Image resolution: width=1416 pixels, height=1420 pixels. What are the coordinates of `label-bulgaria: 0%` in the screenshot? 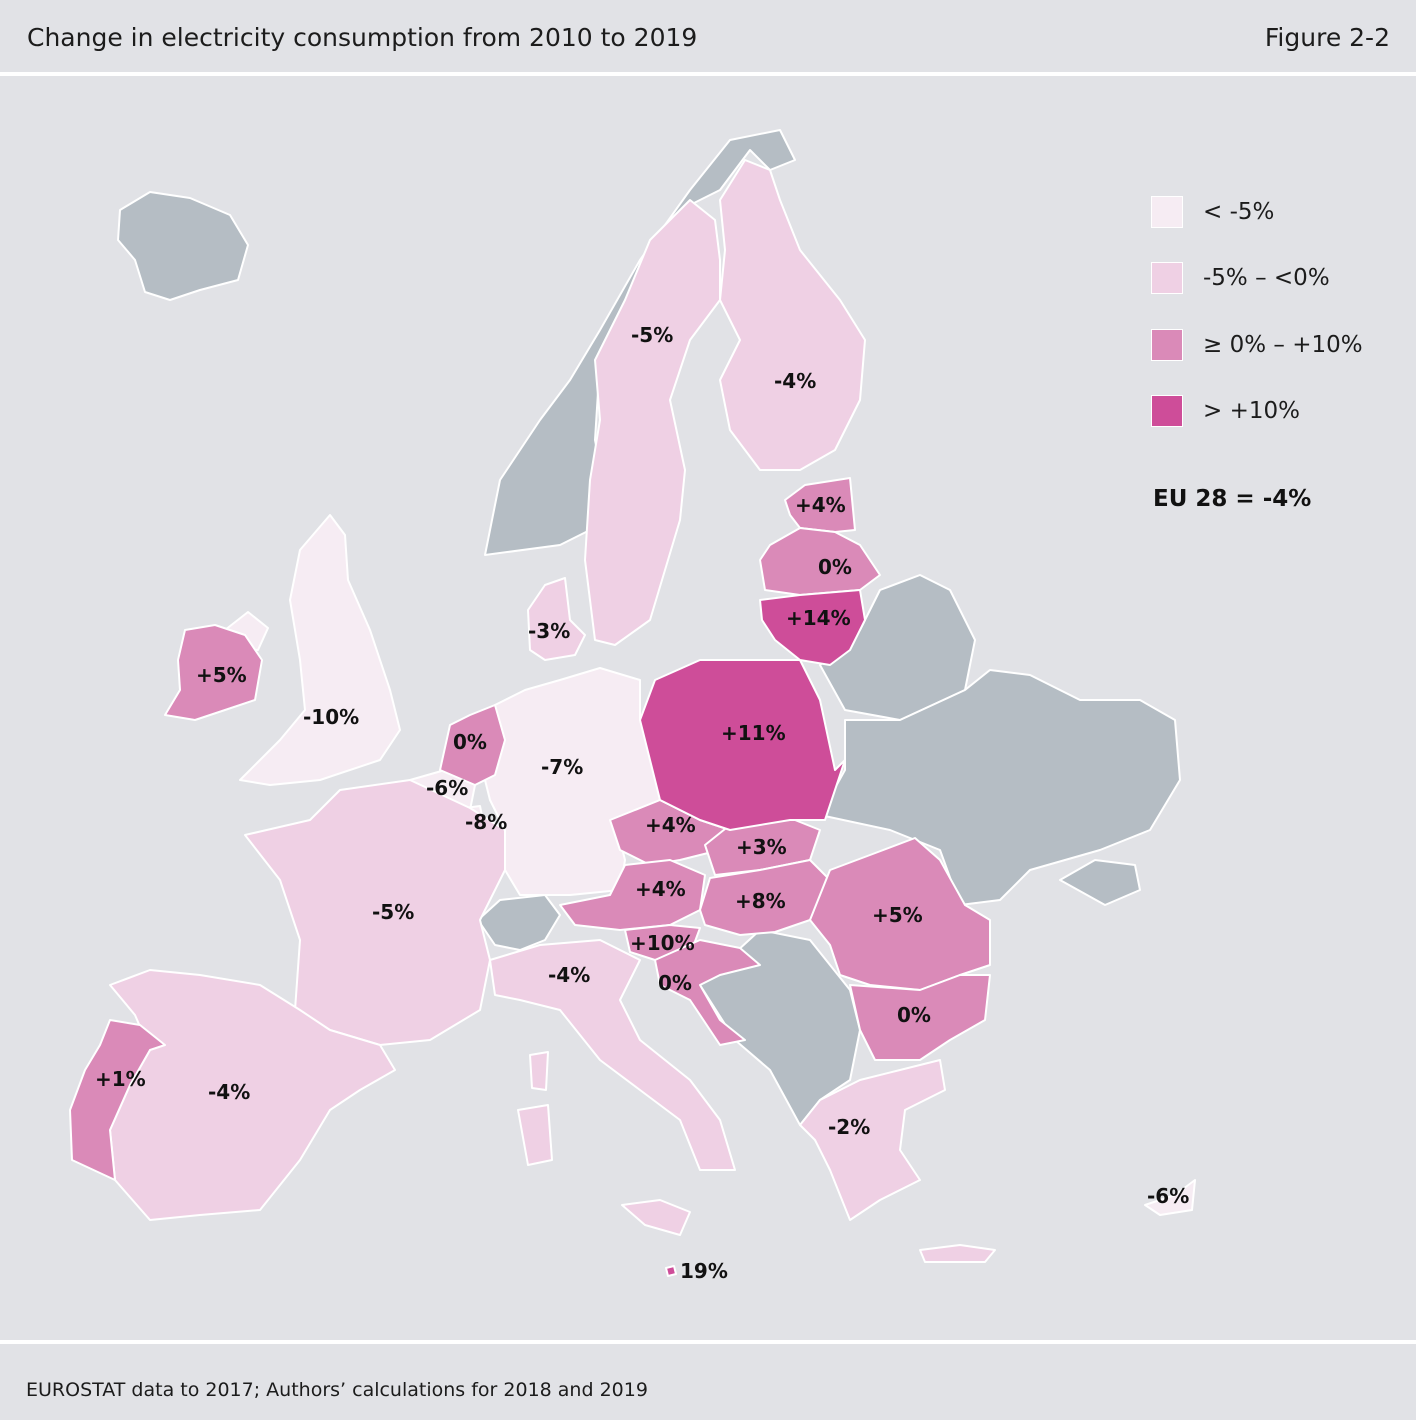 It's located at (914, 1015).